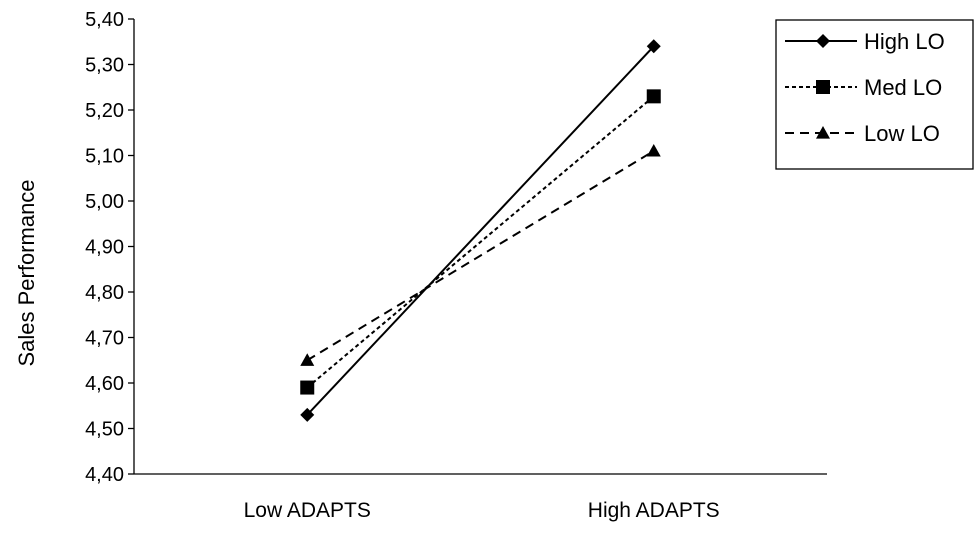  Describe the element at coordinates (104, 20) in the screenshot. I see `y-tick-label: 5,40` at that location.